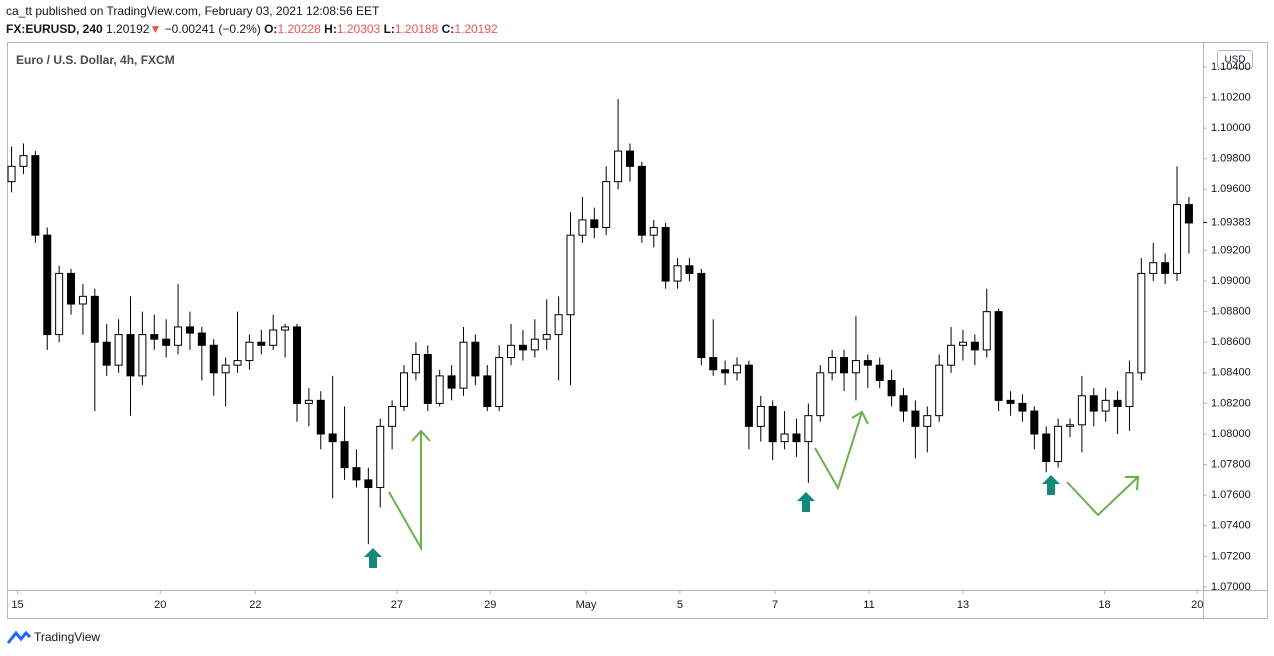  I want to click on brand-logo, so click(19, 637).